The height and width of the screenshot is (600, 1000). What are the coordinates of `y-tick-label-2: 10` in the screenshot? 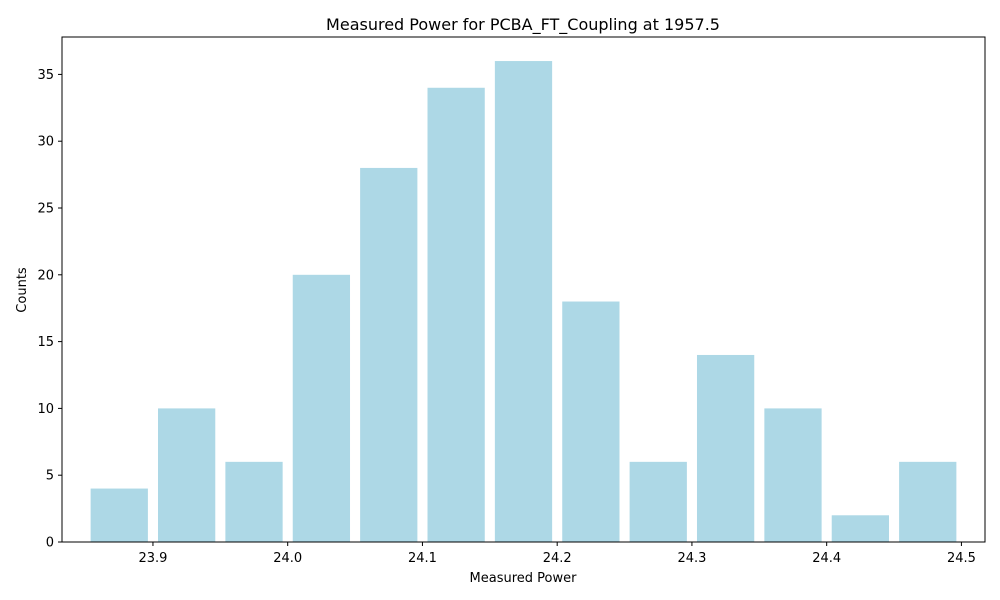 It's located at (45, 409).